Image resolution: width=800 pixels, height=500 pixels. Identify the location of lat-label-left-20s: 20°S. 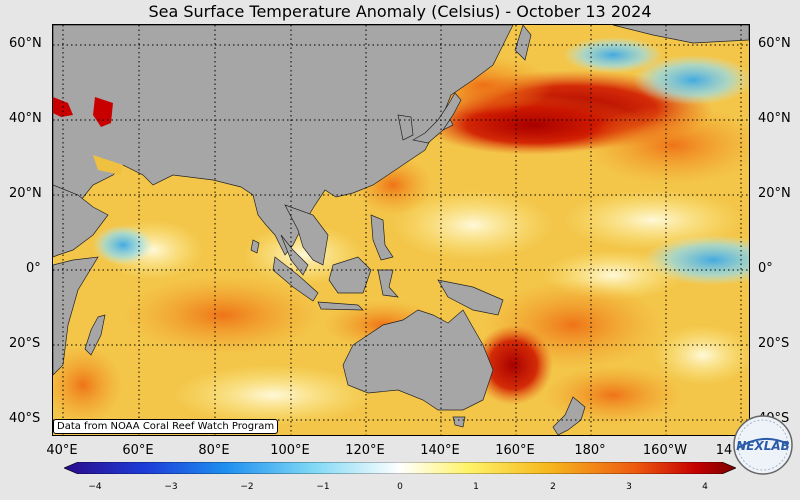
(25, 343).